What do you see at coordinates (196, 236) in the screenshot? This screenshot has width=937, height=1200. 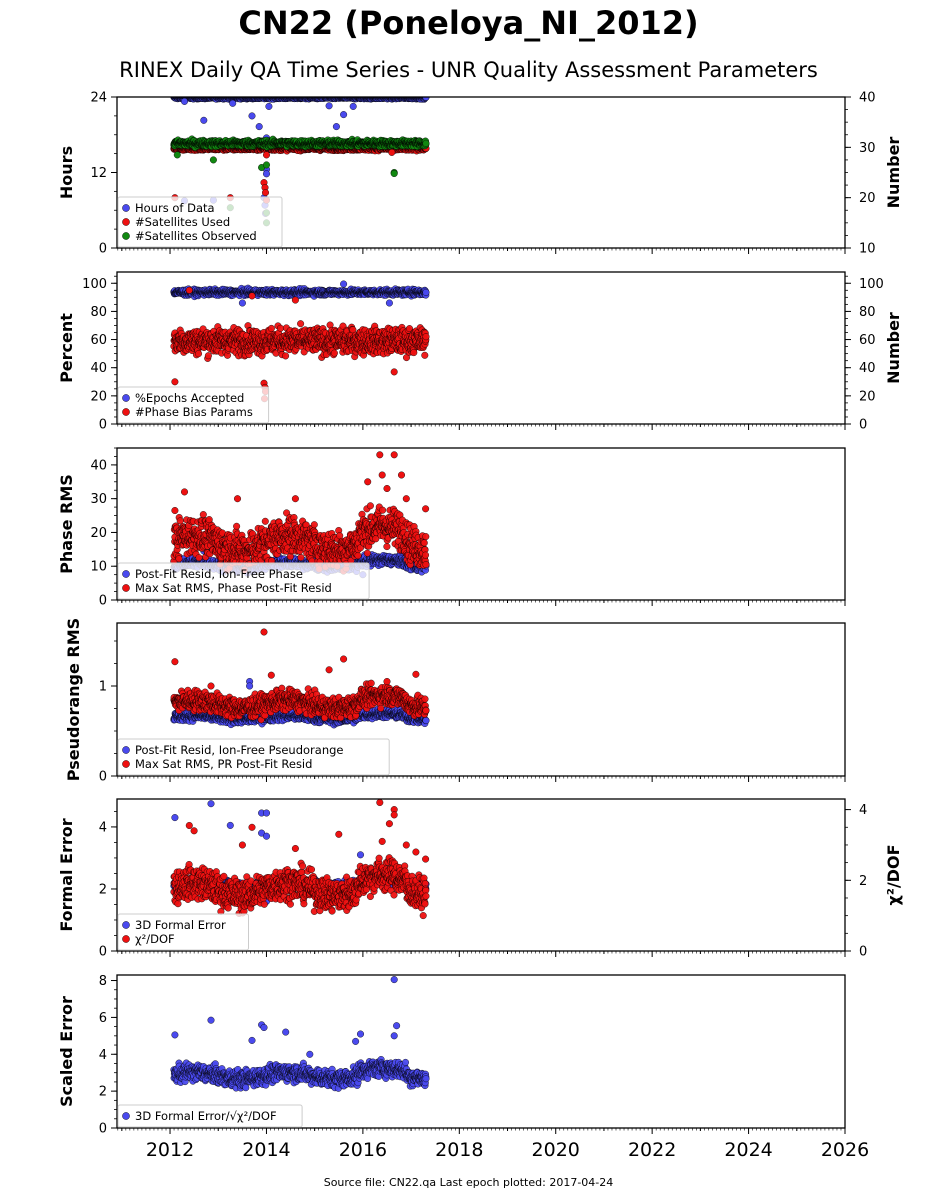 I see `legend-label: #Satellites Observed` at bounding box center [196, 236].